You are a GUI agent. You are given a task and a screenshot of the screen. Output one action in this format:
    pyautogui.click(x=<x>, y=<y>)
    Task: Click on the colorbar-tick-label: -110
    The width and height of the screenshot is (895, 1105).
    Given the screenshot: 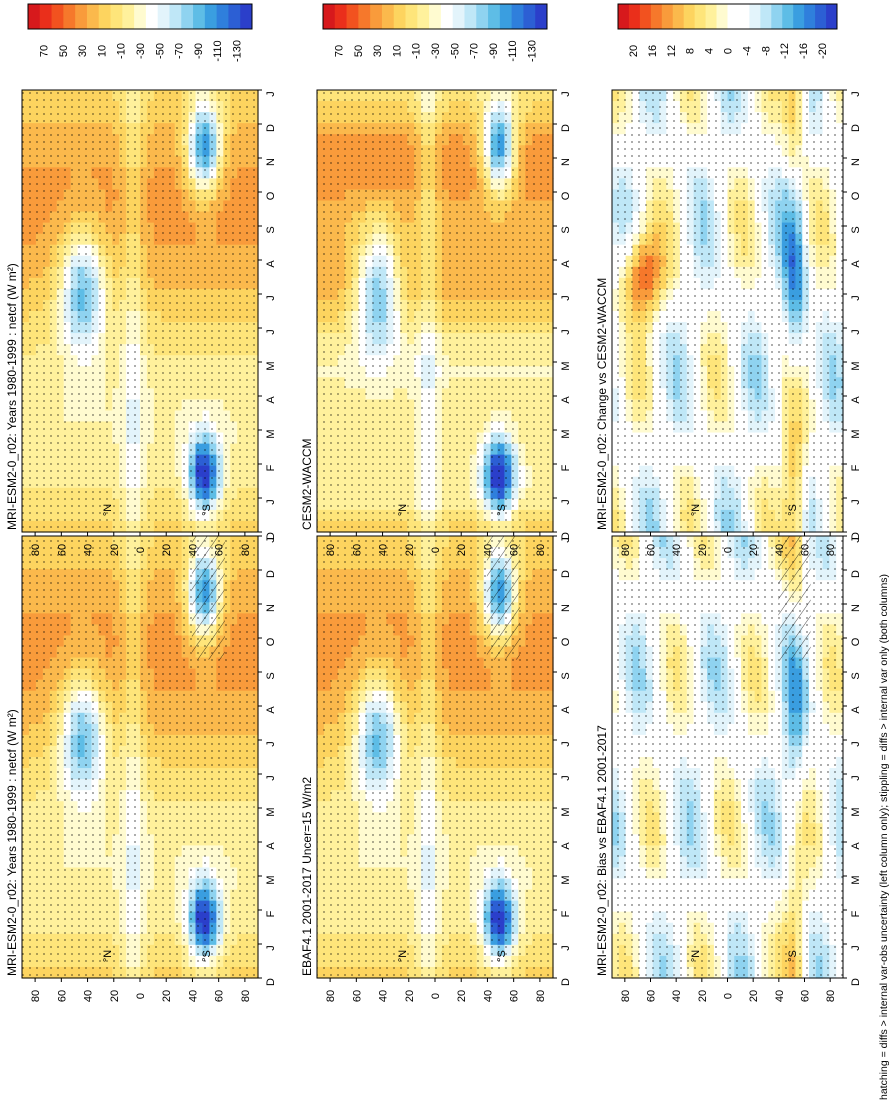 What is the action you would take?
    pyautogui.click(x=218, y=50)
    